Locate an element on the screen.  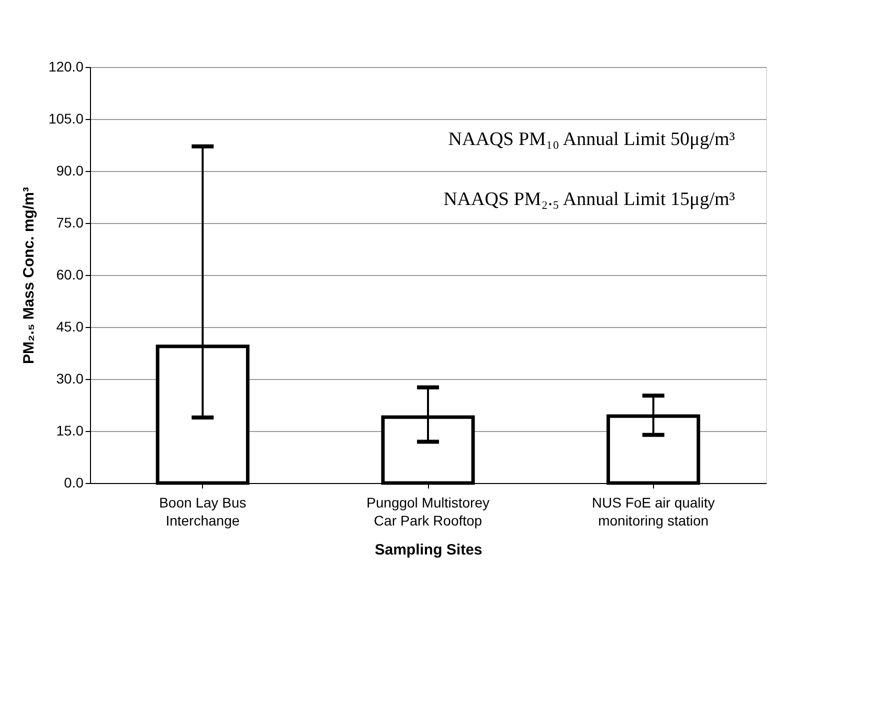
y-tick-label: 60.0 is located at coordinates (70, 274).